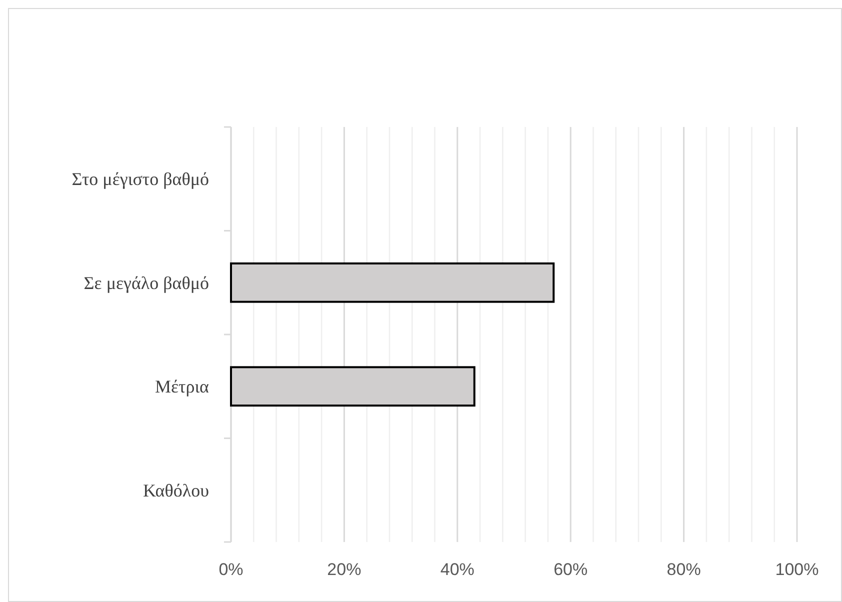 The width and height of the screenshot is (842, 602). What do you see at coordinates (146, 282) in the screenshot?
I see `y-tick-label: Σε μεγάλο βαθμό` at bounding box center [146, 282].